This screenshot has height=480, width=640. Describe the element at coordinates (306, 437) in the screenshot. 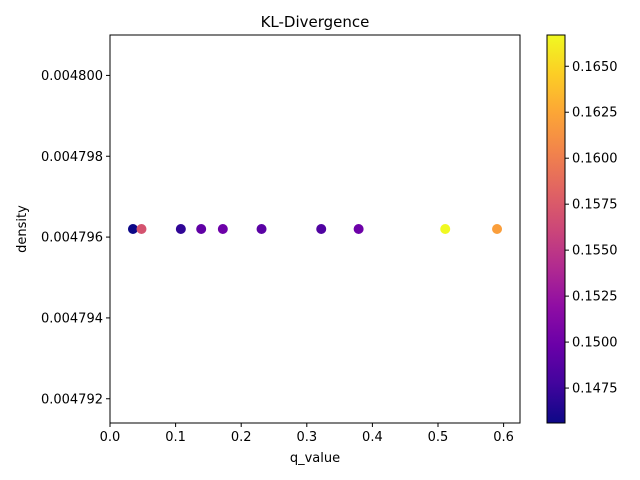

I see `x-tick-label: 0.3` at that location.